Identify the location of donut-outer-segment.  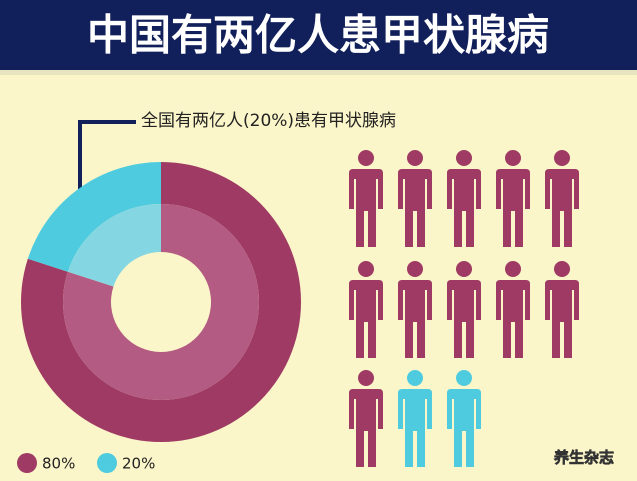
(94, 217).